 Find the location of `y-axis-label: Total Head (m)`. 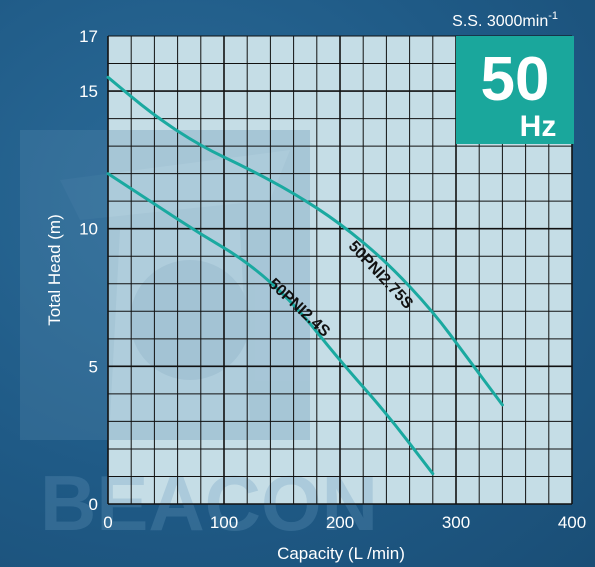

y-axis-label: Total Head (m) is located at coordinates (54, 269).